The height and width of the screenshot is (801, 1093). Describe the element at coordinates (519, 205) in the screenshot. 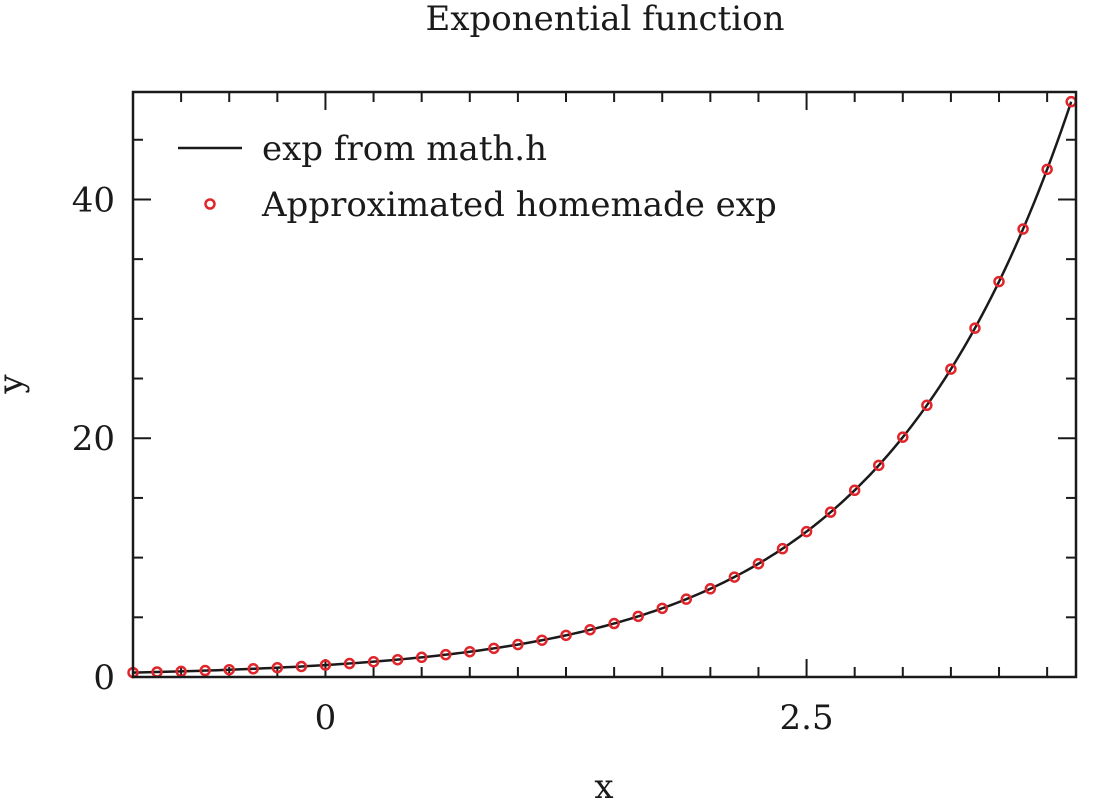

I see `legend-label-approx: Approximated homemade exp` at that location.